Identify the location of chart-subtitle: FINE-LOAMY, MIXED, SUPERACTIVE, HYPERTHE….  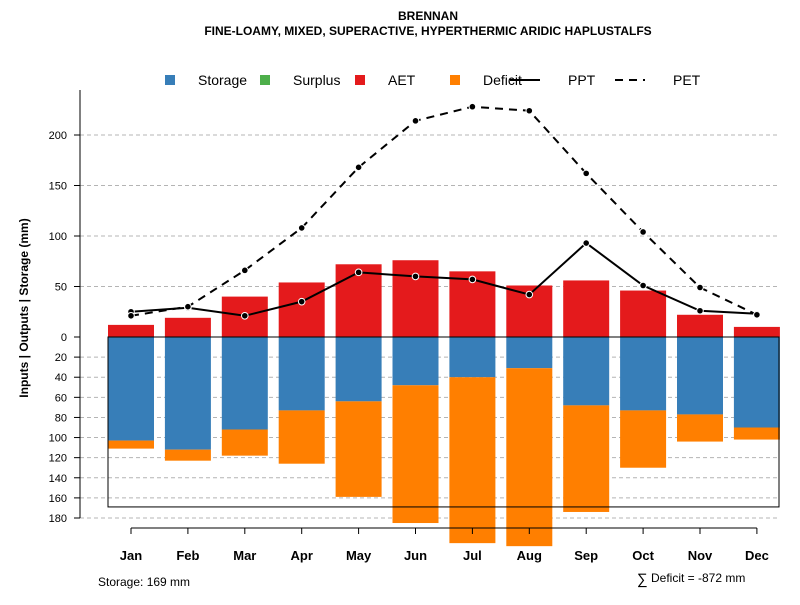
(427, 31).